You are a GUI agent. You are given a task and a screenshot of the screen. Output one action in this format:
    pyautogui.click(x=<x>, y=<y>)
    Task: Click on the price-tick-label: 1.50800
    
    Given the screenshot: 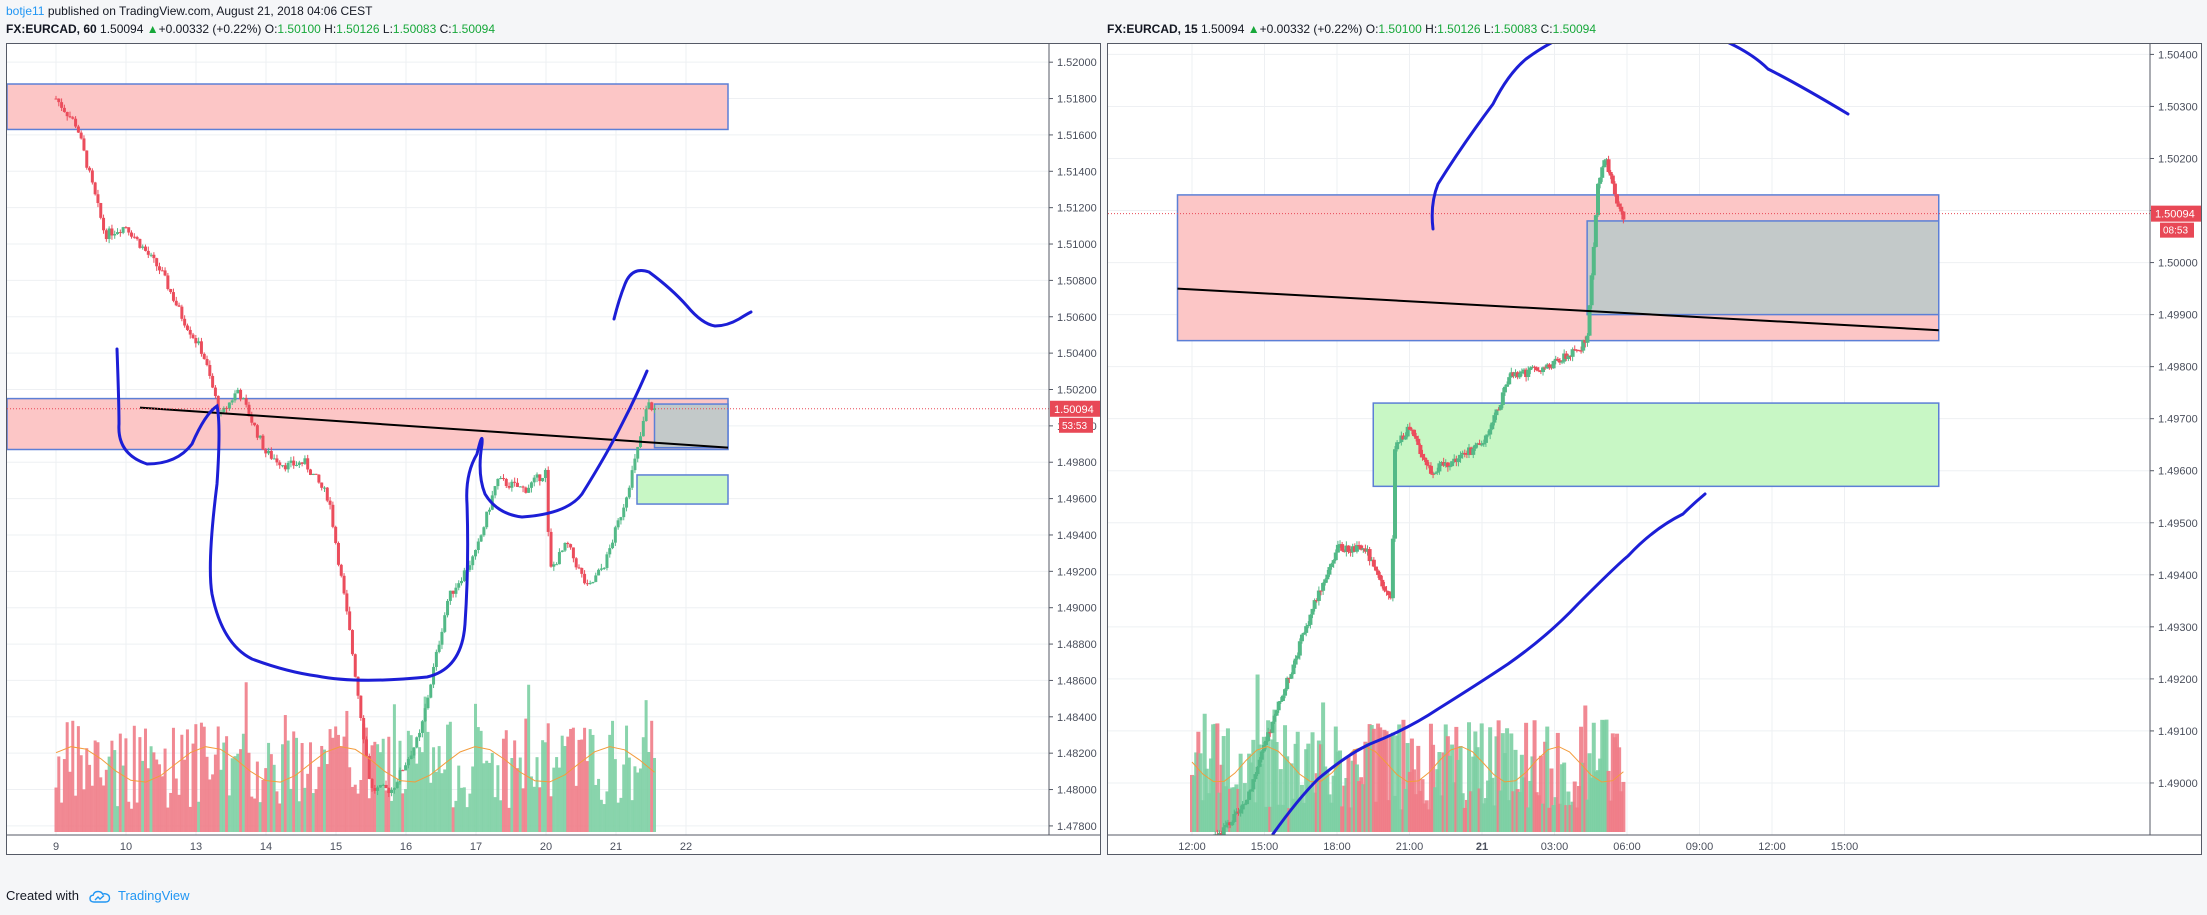 What is the action you would take?
    pyautogui.click(x=1077, y=281)
    